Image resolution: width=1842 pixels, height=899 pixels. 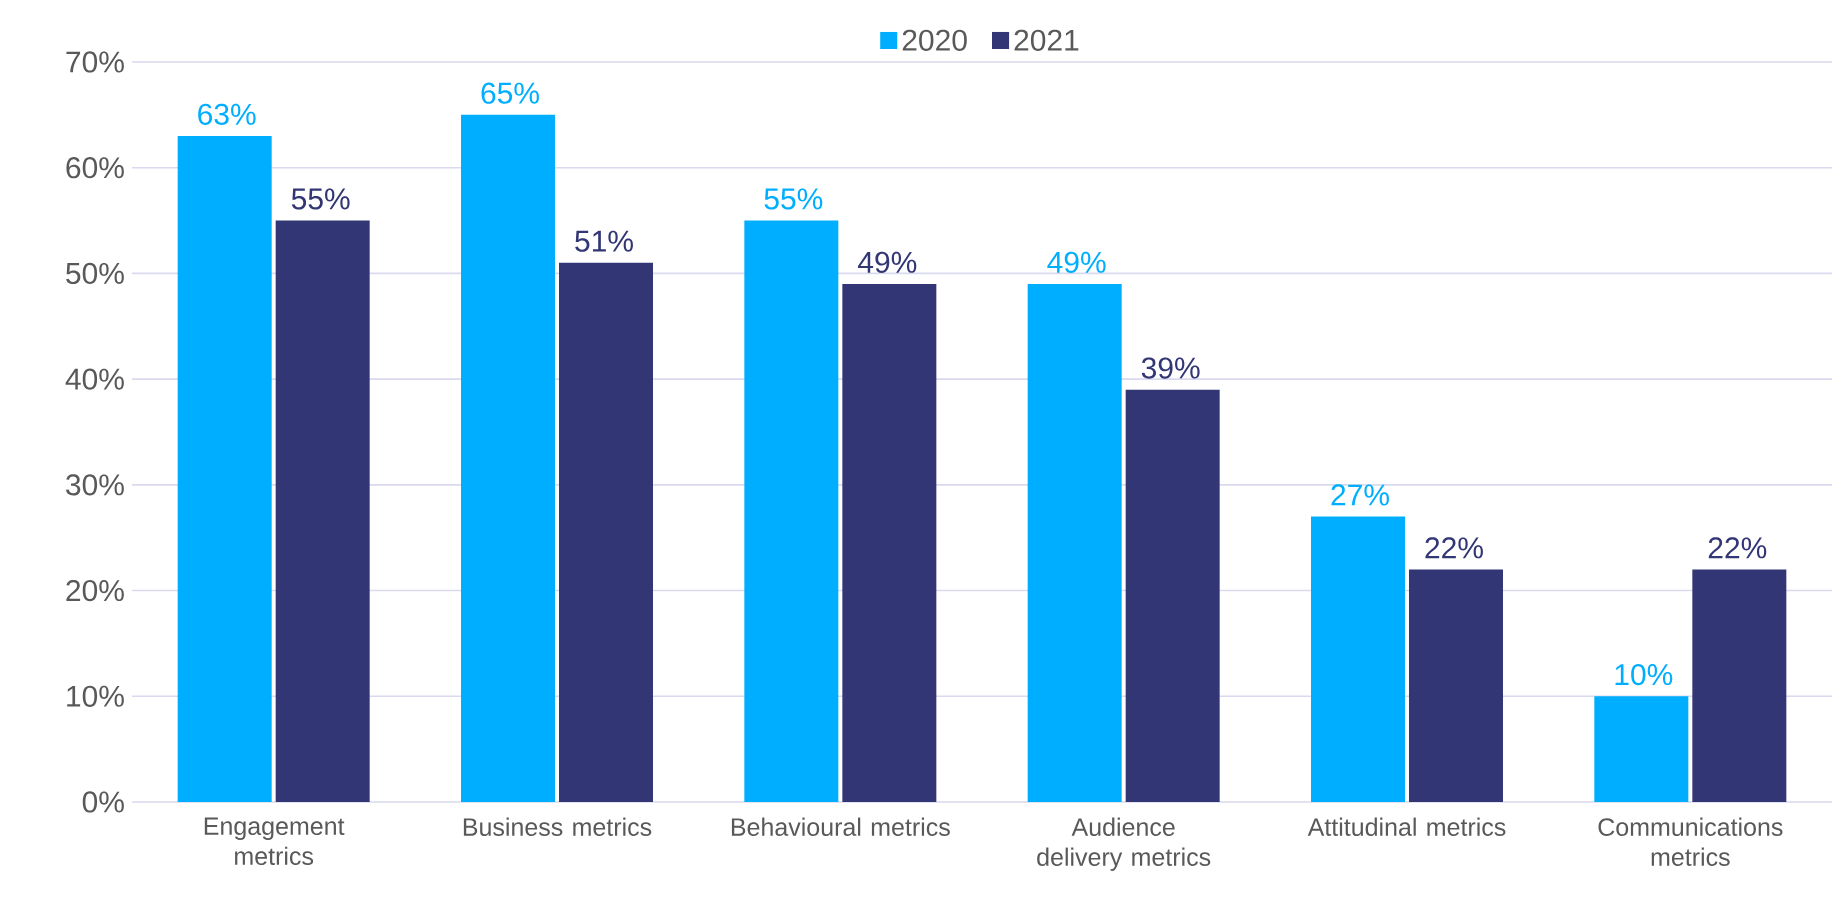 What do you see at coordinates (227, 114) in the screenshot?
I see `data-label: 63%` at bounding box center [227, 114].